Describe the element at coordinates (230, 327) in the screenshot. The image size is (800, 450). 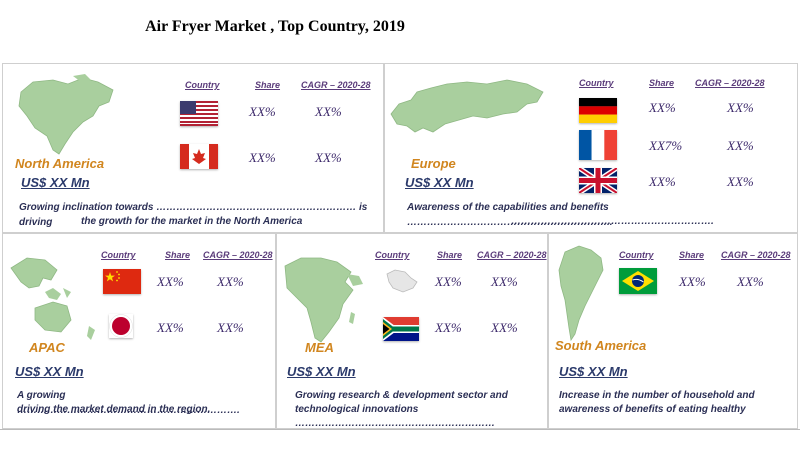
I see `japan-cagr: XX%` at that location.